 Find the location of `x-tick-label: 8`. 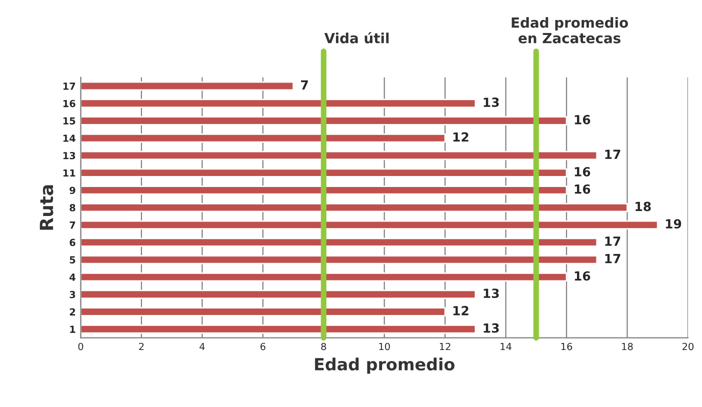

x-tick-label: 8 is located at coordinates (323, 346).